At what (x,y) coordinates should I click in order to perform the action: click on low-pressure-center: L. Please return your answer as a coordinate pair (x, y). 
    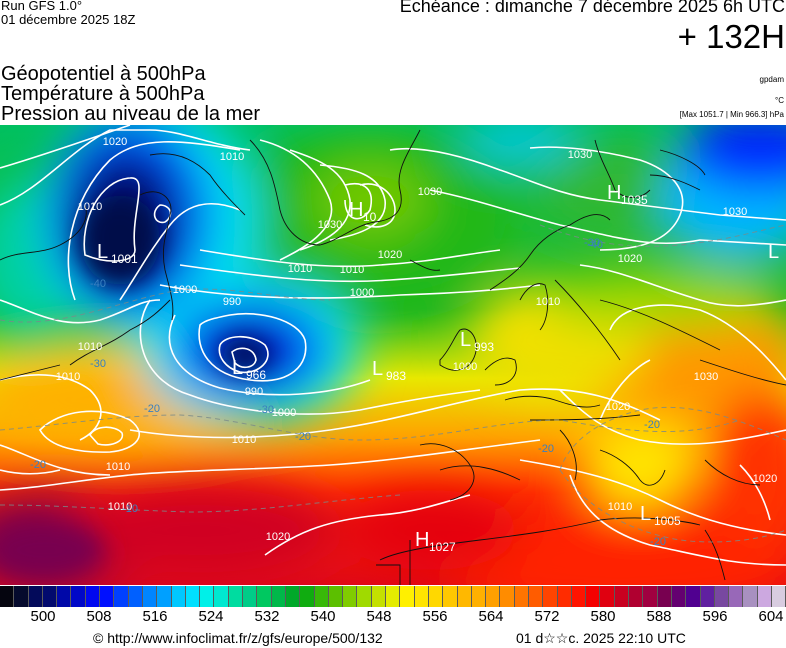
    Looking at the image, I should click on (773, 252).